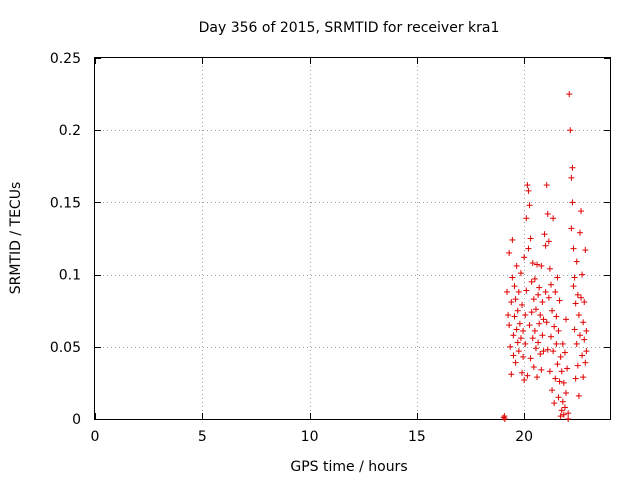  Describe the element at coordinates (417, 437) in the screenshot. I see `x-tick-label: 15` at that location.